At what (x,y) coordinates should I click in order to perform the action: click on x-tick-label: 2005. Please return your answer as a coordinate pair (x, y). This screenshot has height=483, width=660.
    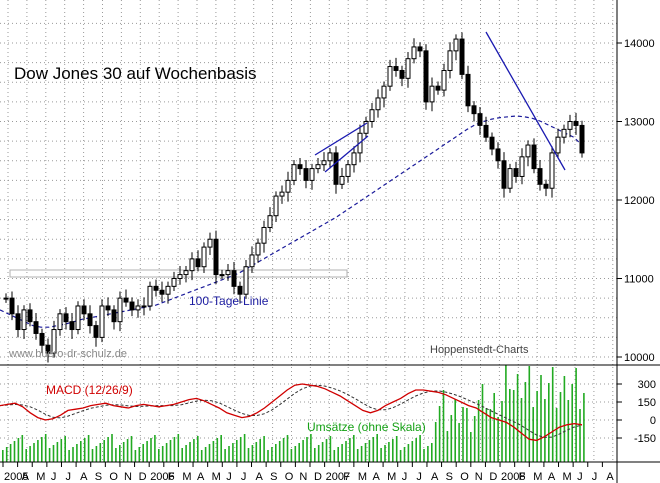
    Looking at the image, I should click on (16, 477).